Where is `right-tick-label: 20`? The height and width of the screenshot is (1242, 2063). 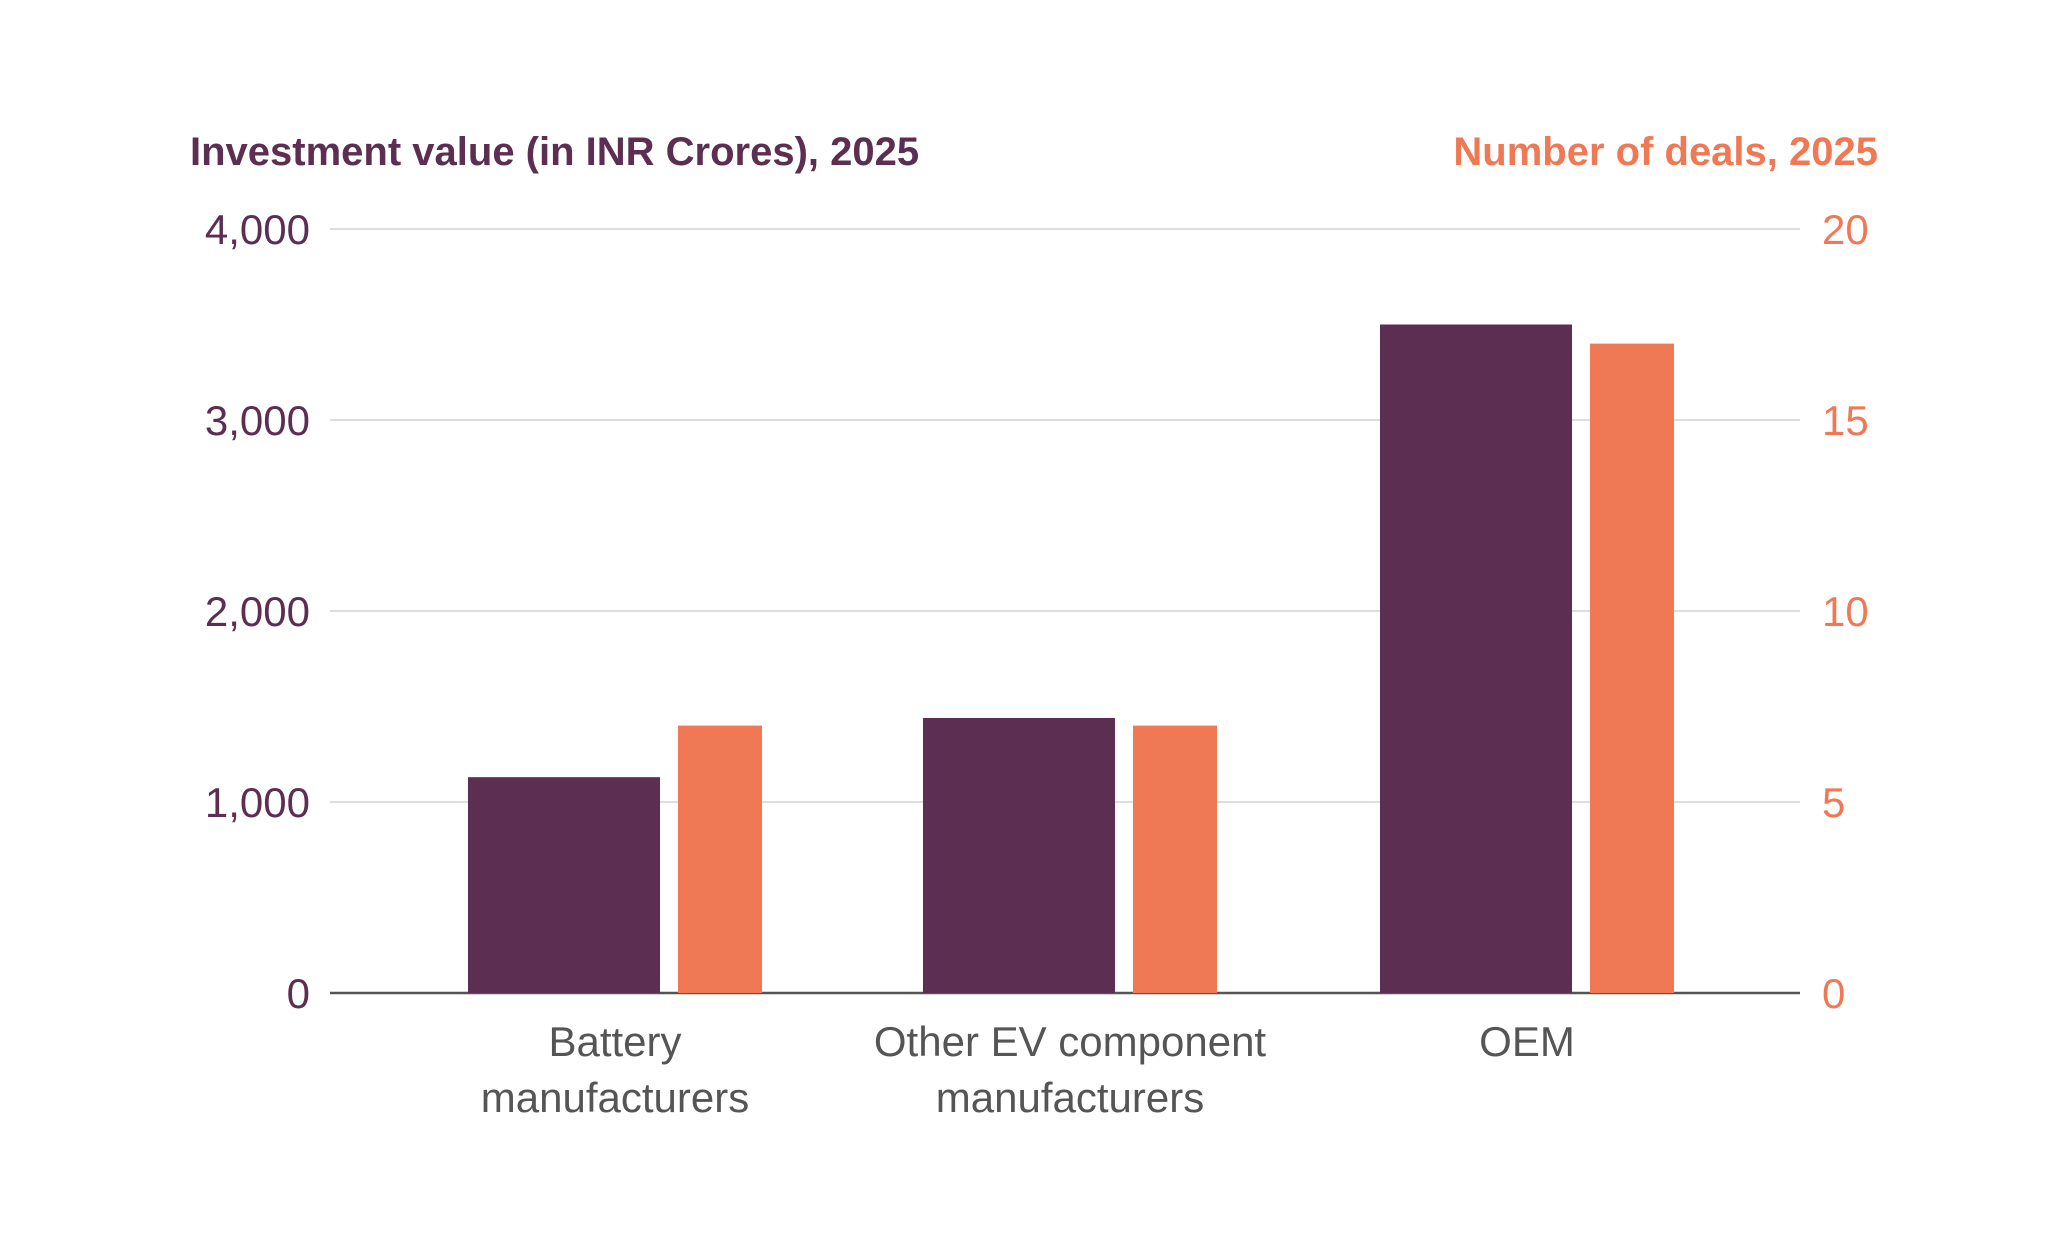 right-tick-label: 20 is located at coordinates (1845, 229).